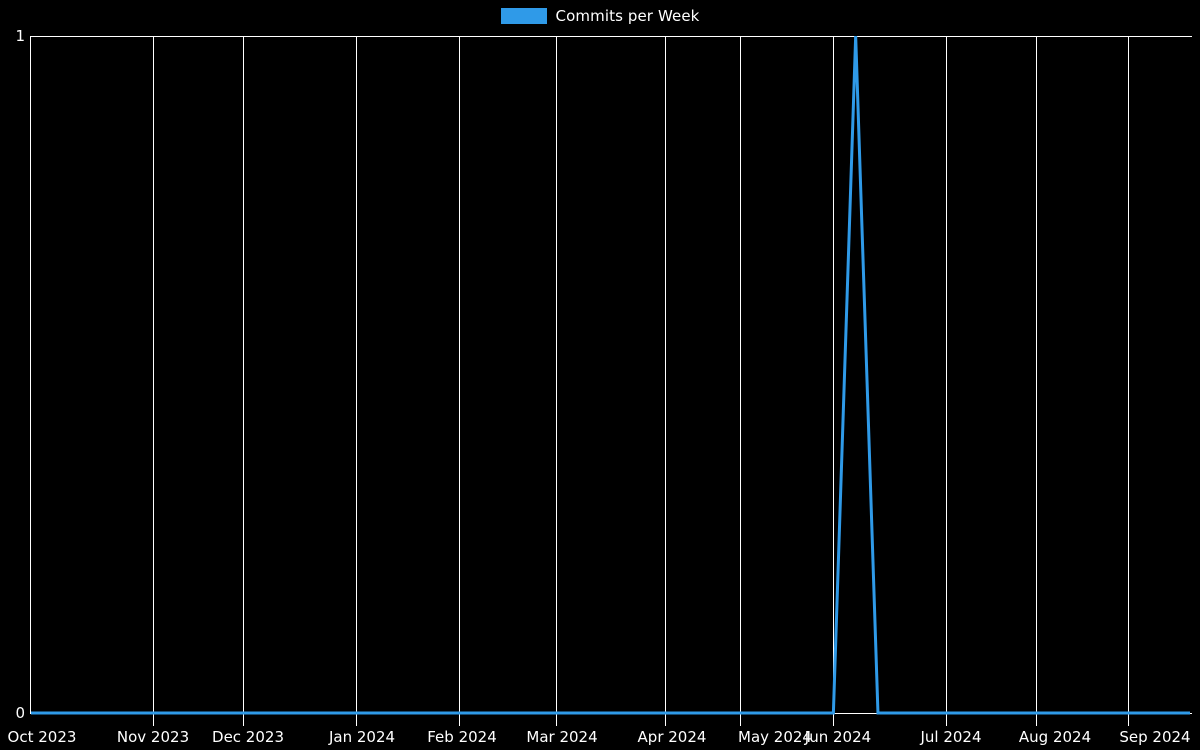  I want to click on gridline-jun-2024, so click(833, 381).